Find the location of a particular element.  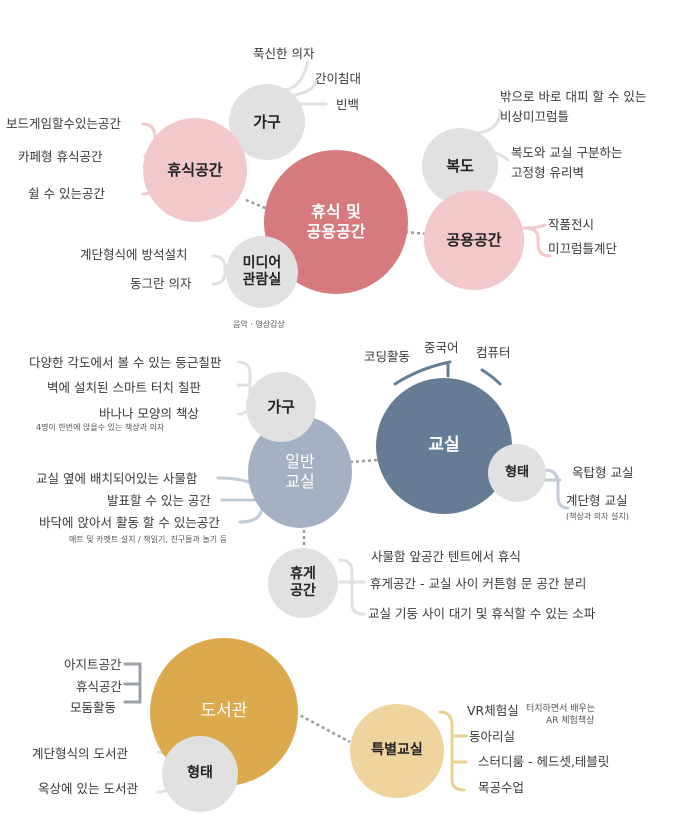

node-classroom: 교실 is located at coordinates (444, 446).